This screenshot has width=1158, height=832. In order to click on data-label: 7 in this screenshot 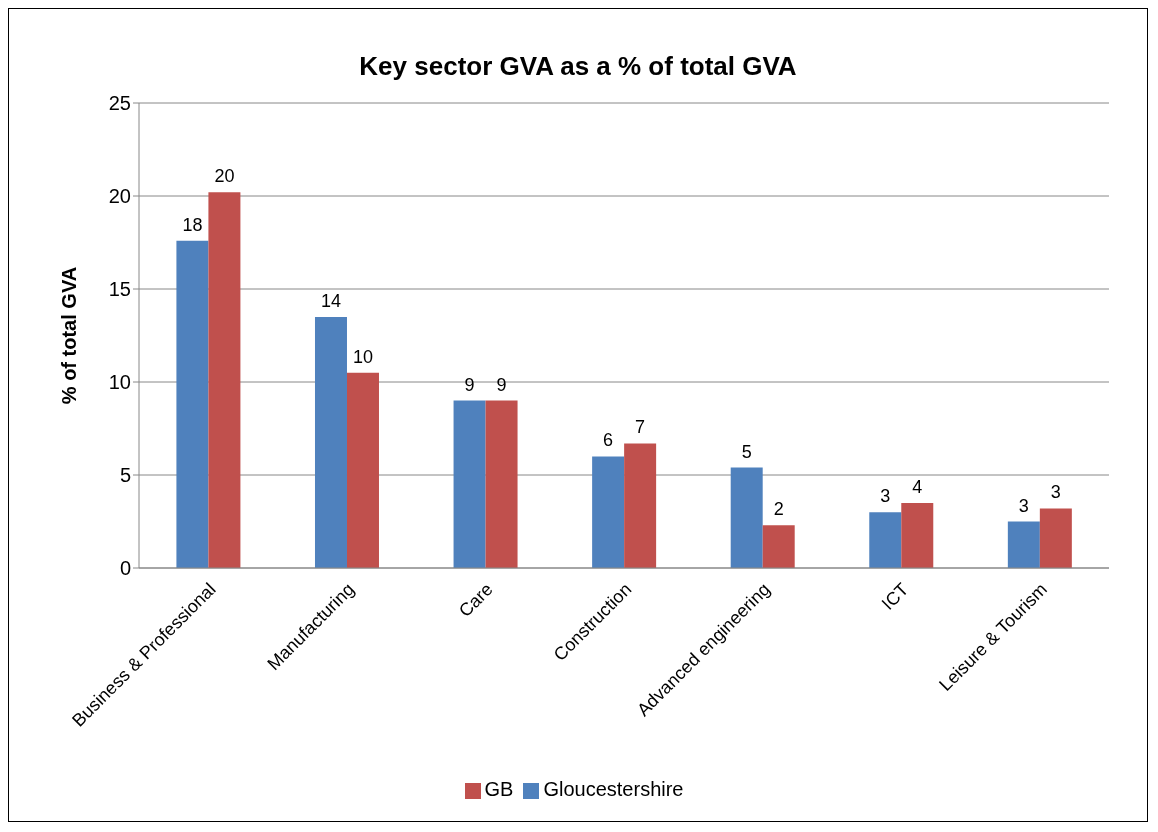, I will do `click(640, 427)`.